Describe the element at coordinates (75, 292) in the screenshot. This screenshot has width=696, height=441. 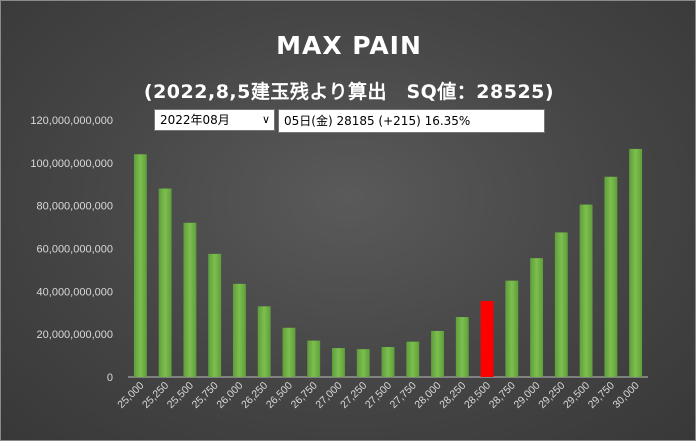
I see `y-tick-label: 40,000,000,000` at that location.